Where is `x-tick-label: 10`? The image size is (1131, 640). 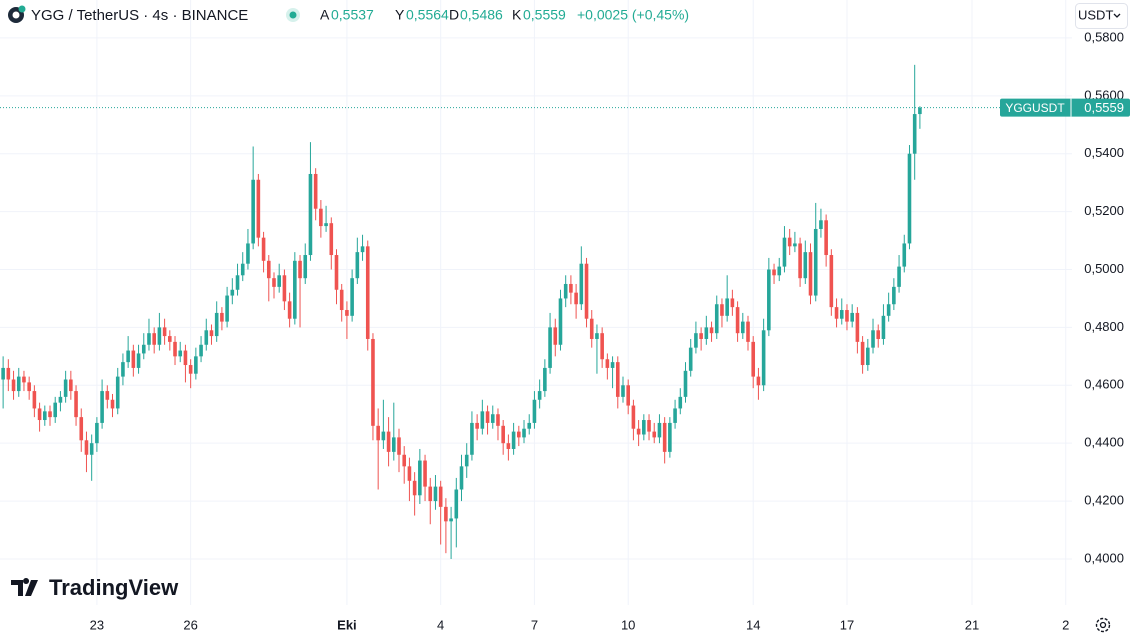 x-tick-label: 10 is located at coordinates (628, 624).